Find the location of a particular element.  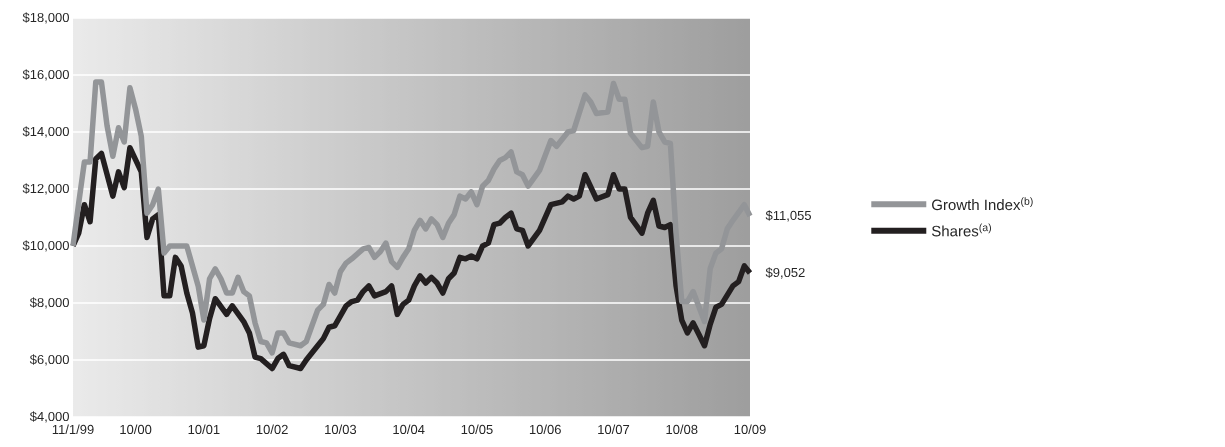

x-tick-label: 10/08 is located at coordinates (682, 429).